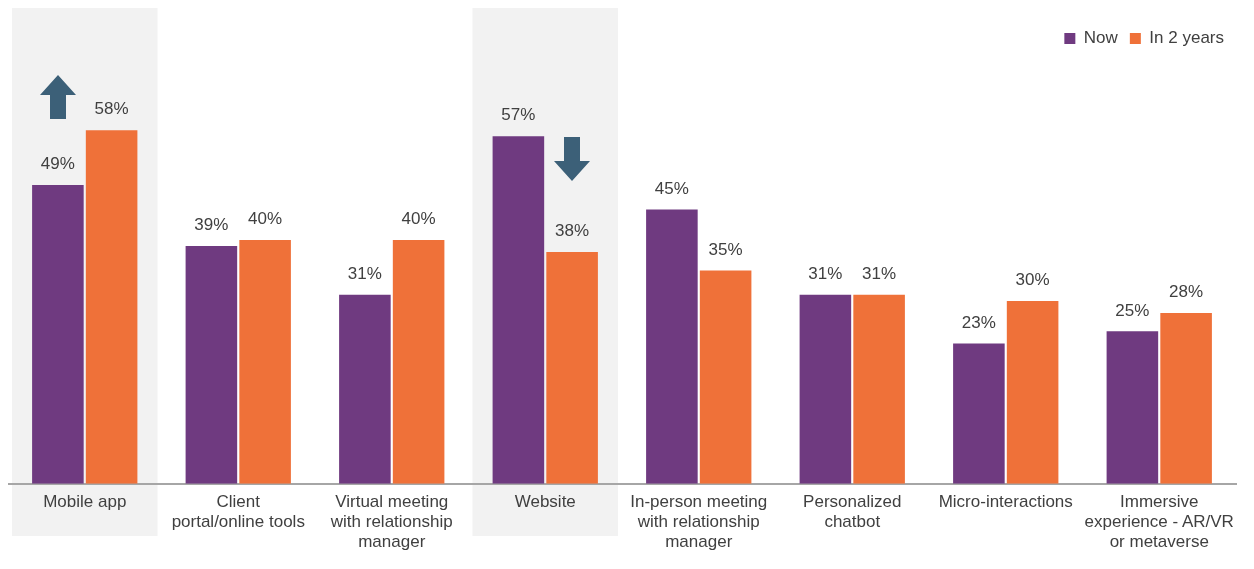 This screenshot has width=1254, height=569. I want to click on x-tick-label: Personalized chatbot, so click(852, 511).